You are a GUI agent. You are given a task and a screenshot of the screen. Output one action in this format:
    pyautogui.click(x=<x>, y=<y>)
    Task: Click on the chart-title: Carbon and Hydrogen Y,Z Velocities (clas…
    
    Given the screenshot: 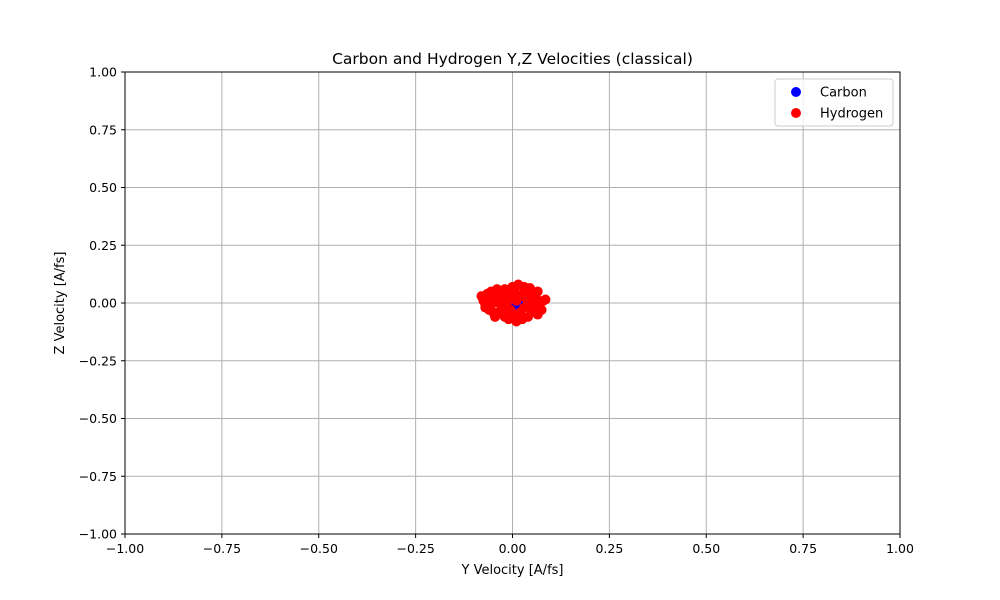 What is the action you would take?
    pyautogui.click(x=512, y=59)
    